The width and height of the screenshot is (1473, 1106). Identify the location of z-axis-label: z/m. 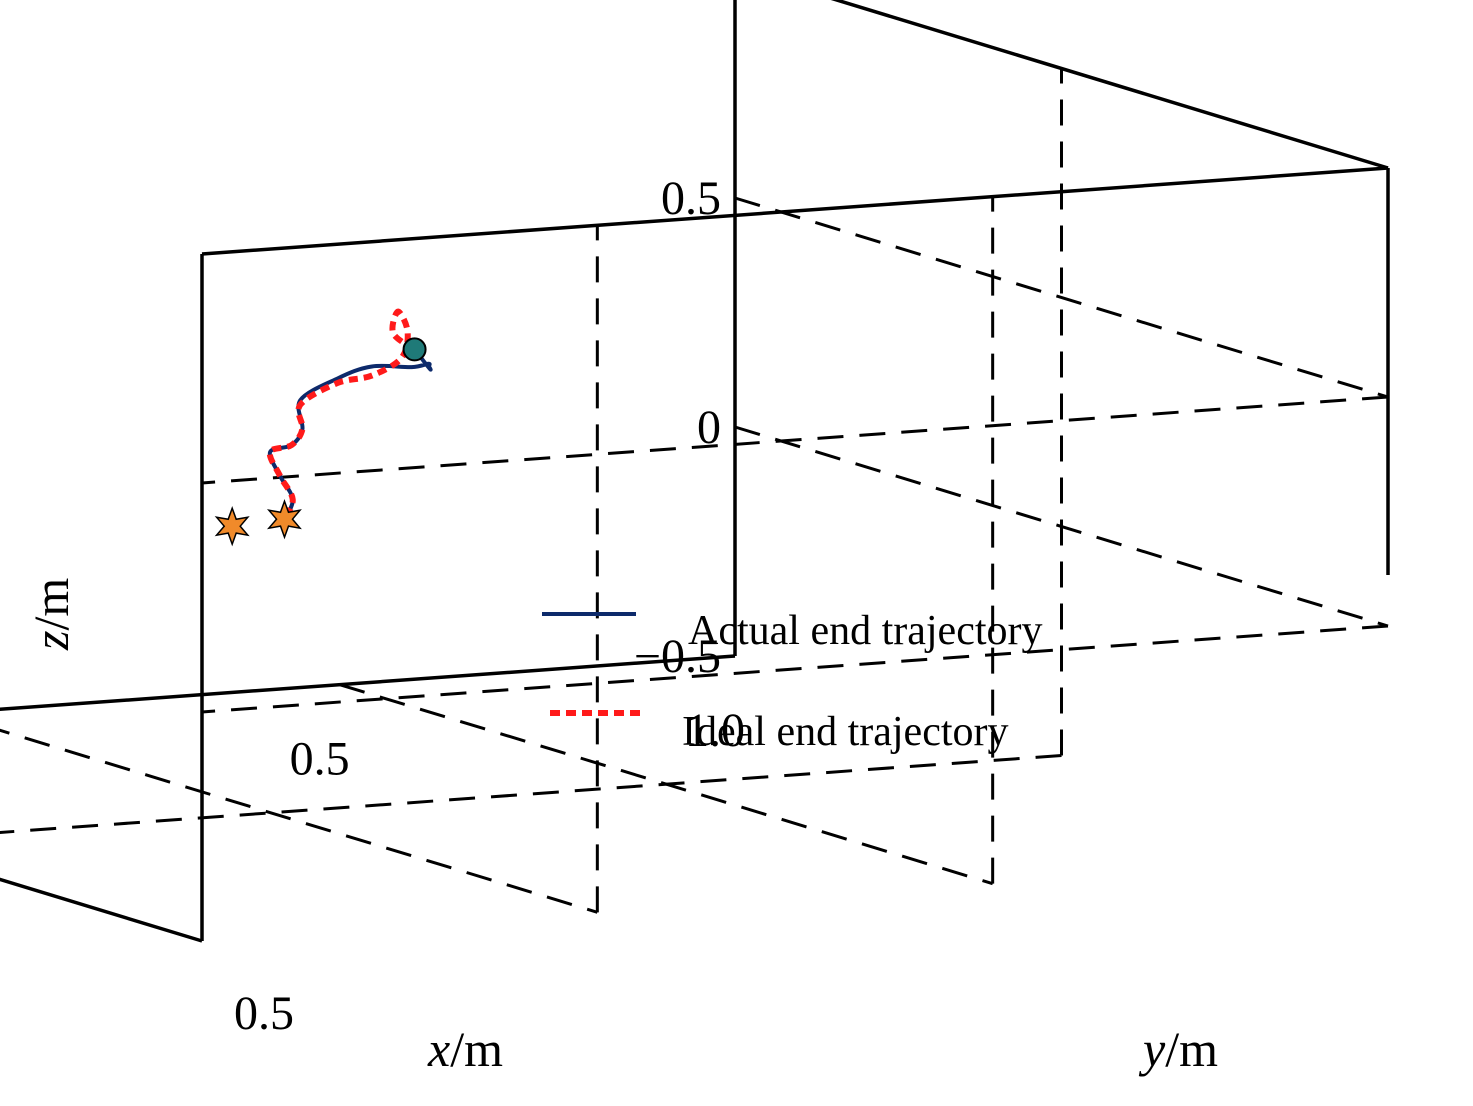
(51, 614).